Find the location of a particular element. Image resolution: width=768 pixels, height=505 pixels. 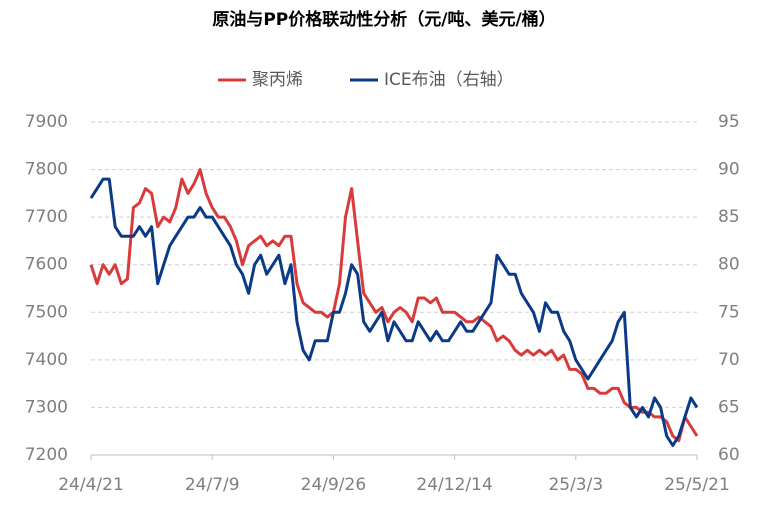

y2-tick-label: 65 is located at coordinates (729, 407).